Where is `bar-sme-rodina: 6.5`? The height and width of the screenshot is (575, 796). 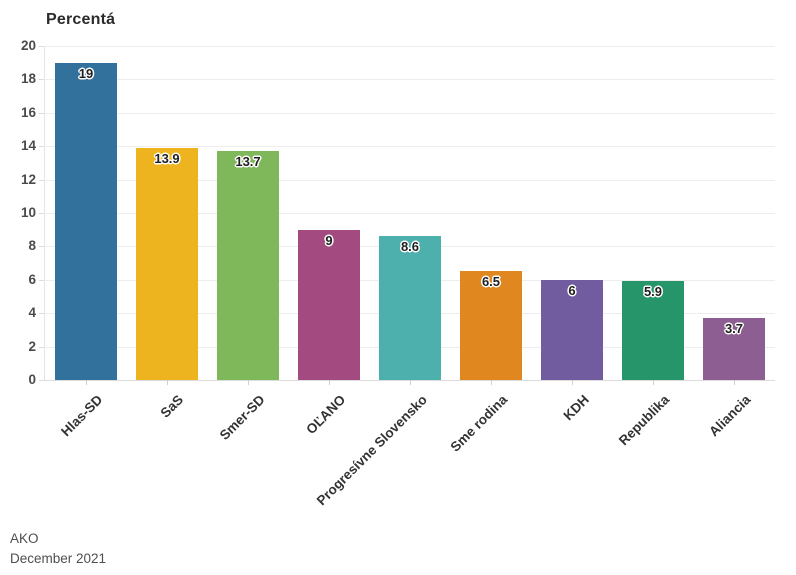 bar-sme-rodina: 6.5 is located at coordinates (491, 325).